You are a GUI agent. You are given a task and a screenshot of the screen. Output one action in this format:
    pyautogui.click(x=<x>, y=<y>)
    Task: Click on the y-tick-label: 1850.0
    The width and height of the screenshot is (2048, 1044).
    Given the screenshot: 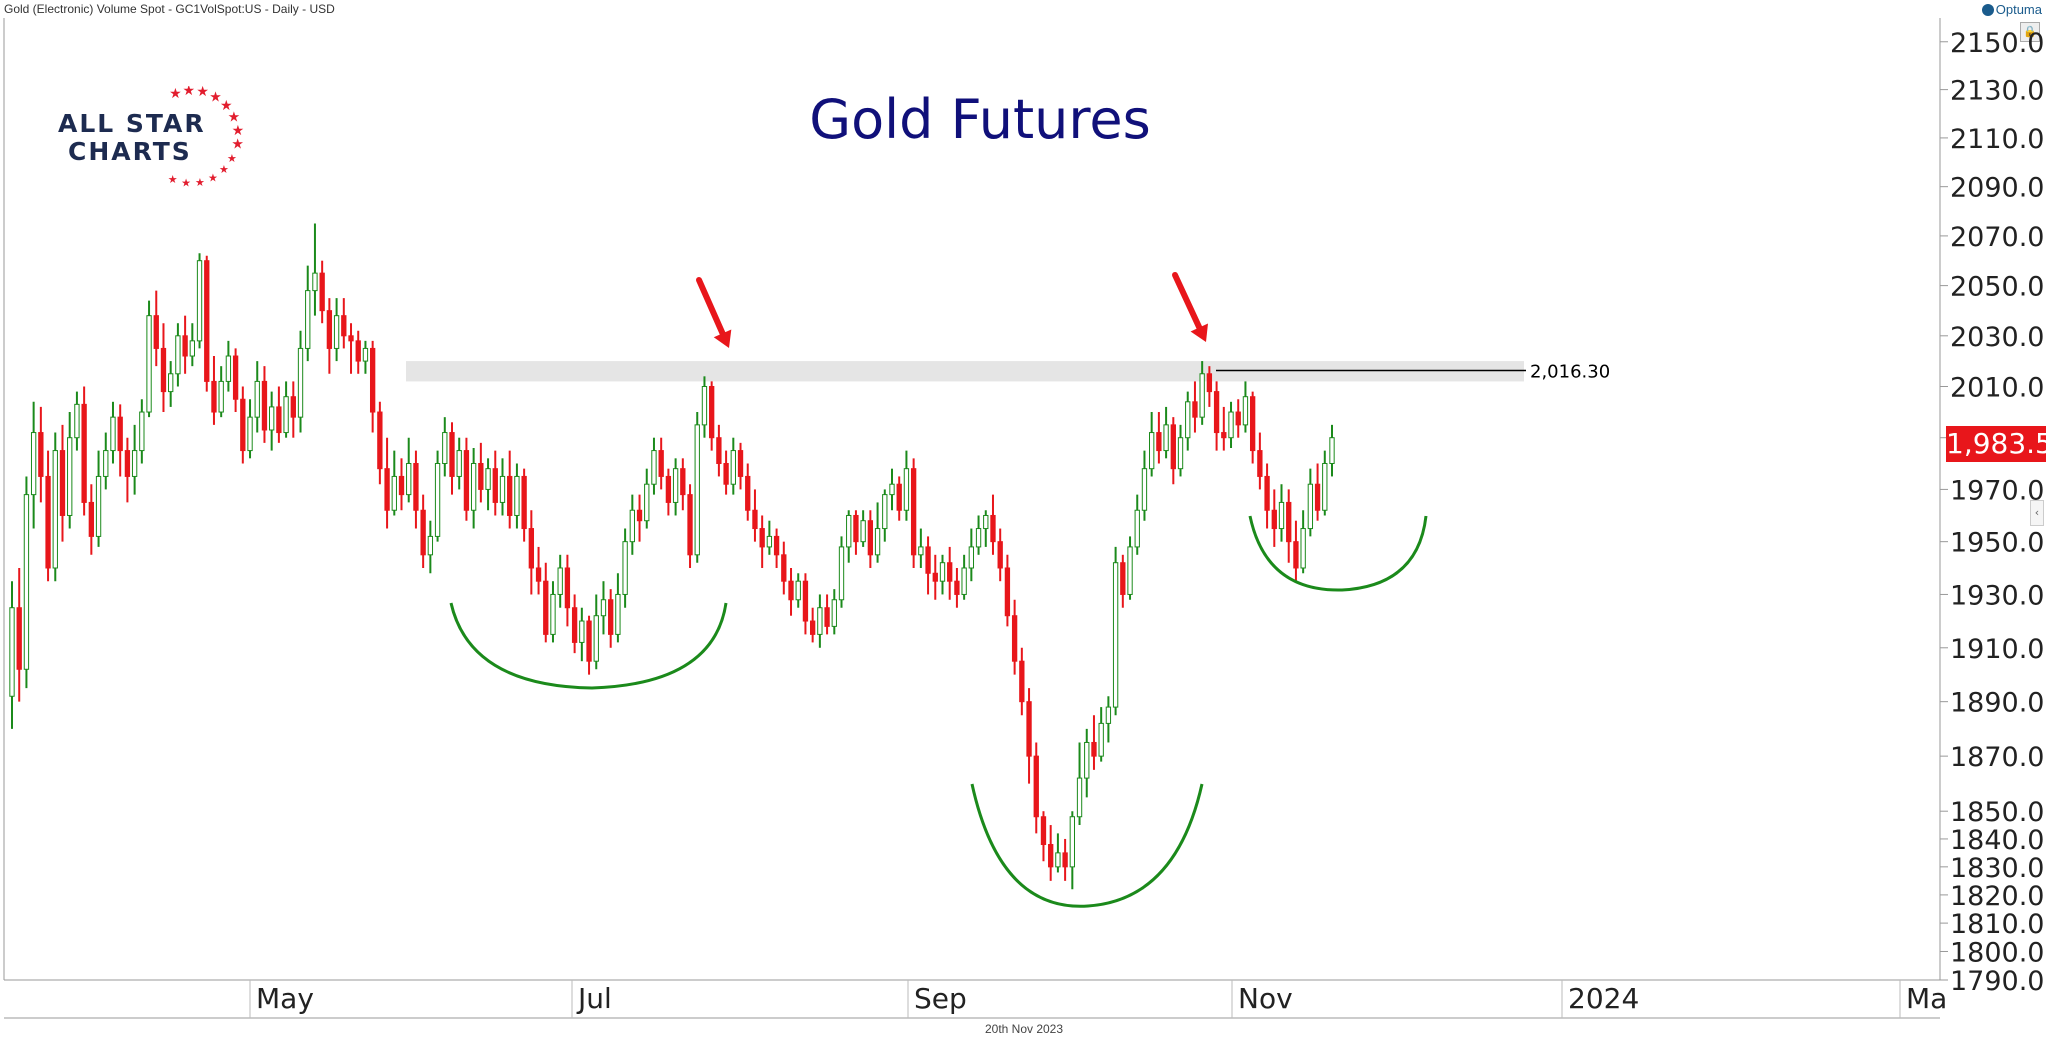 What is the action you would take?
    pyautogui.click(x=1997, y=812)
    